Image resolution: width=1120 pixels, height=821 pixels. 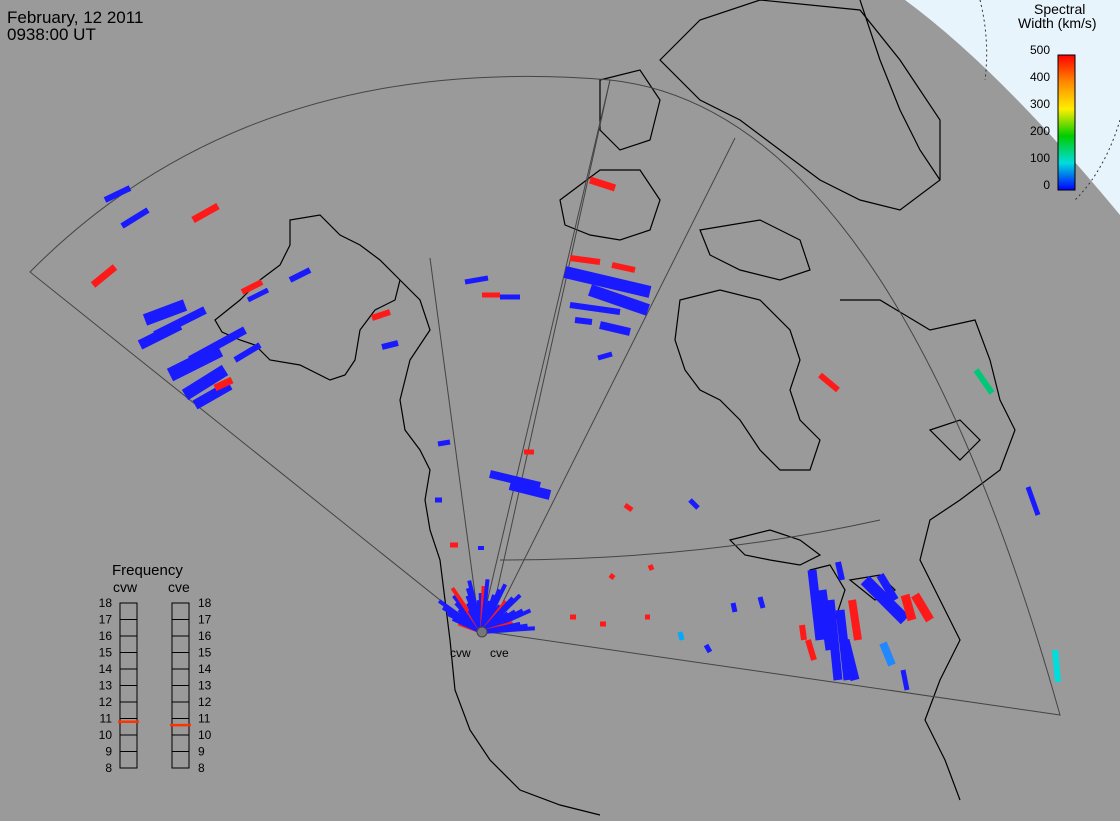 What do you see at coordinates (499, 653) in the screenshot?
I see `radar-label-east: cve` at bounding box center [499, 653].